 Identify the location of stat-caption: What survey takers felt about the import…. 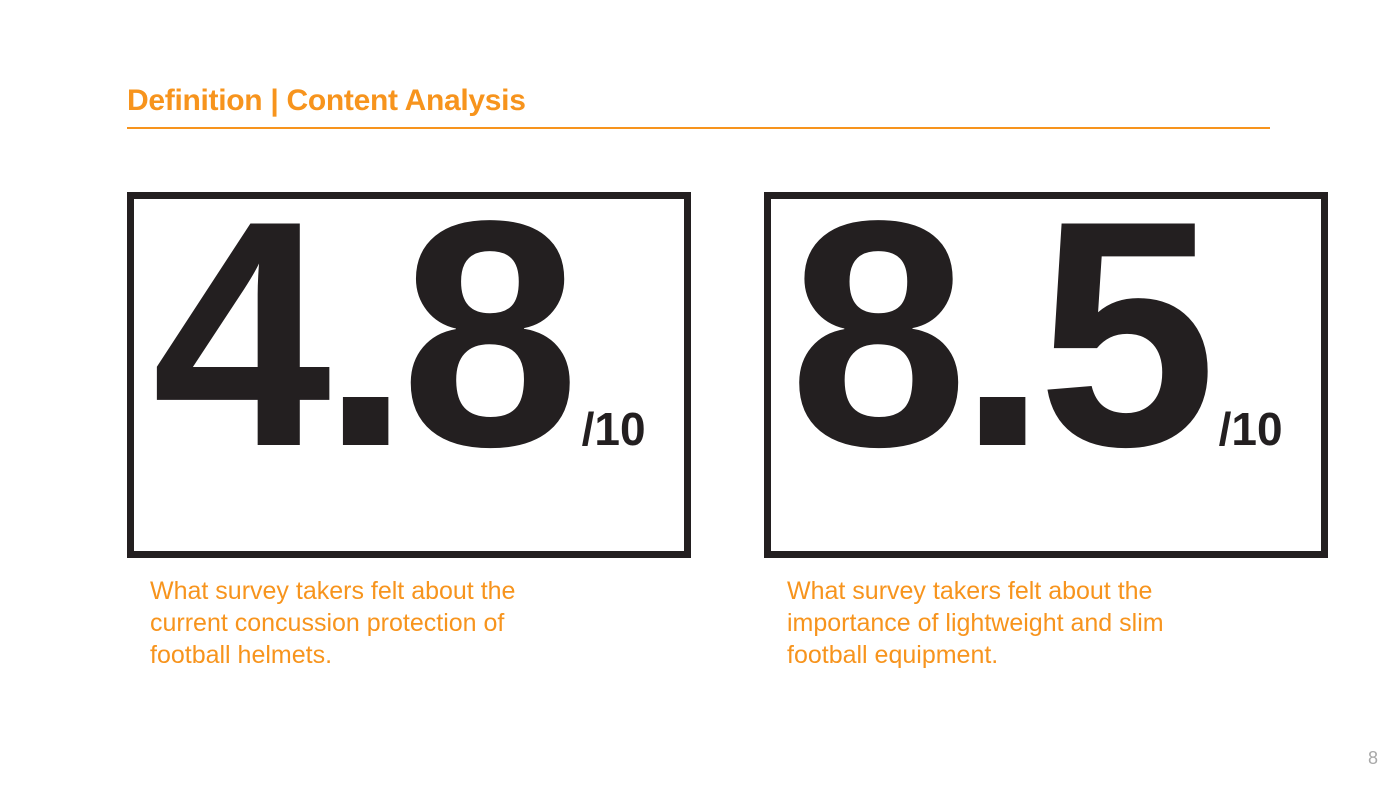
(975, 623).